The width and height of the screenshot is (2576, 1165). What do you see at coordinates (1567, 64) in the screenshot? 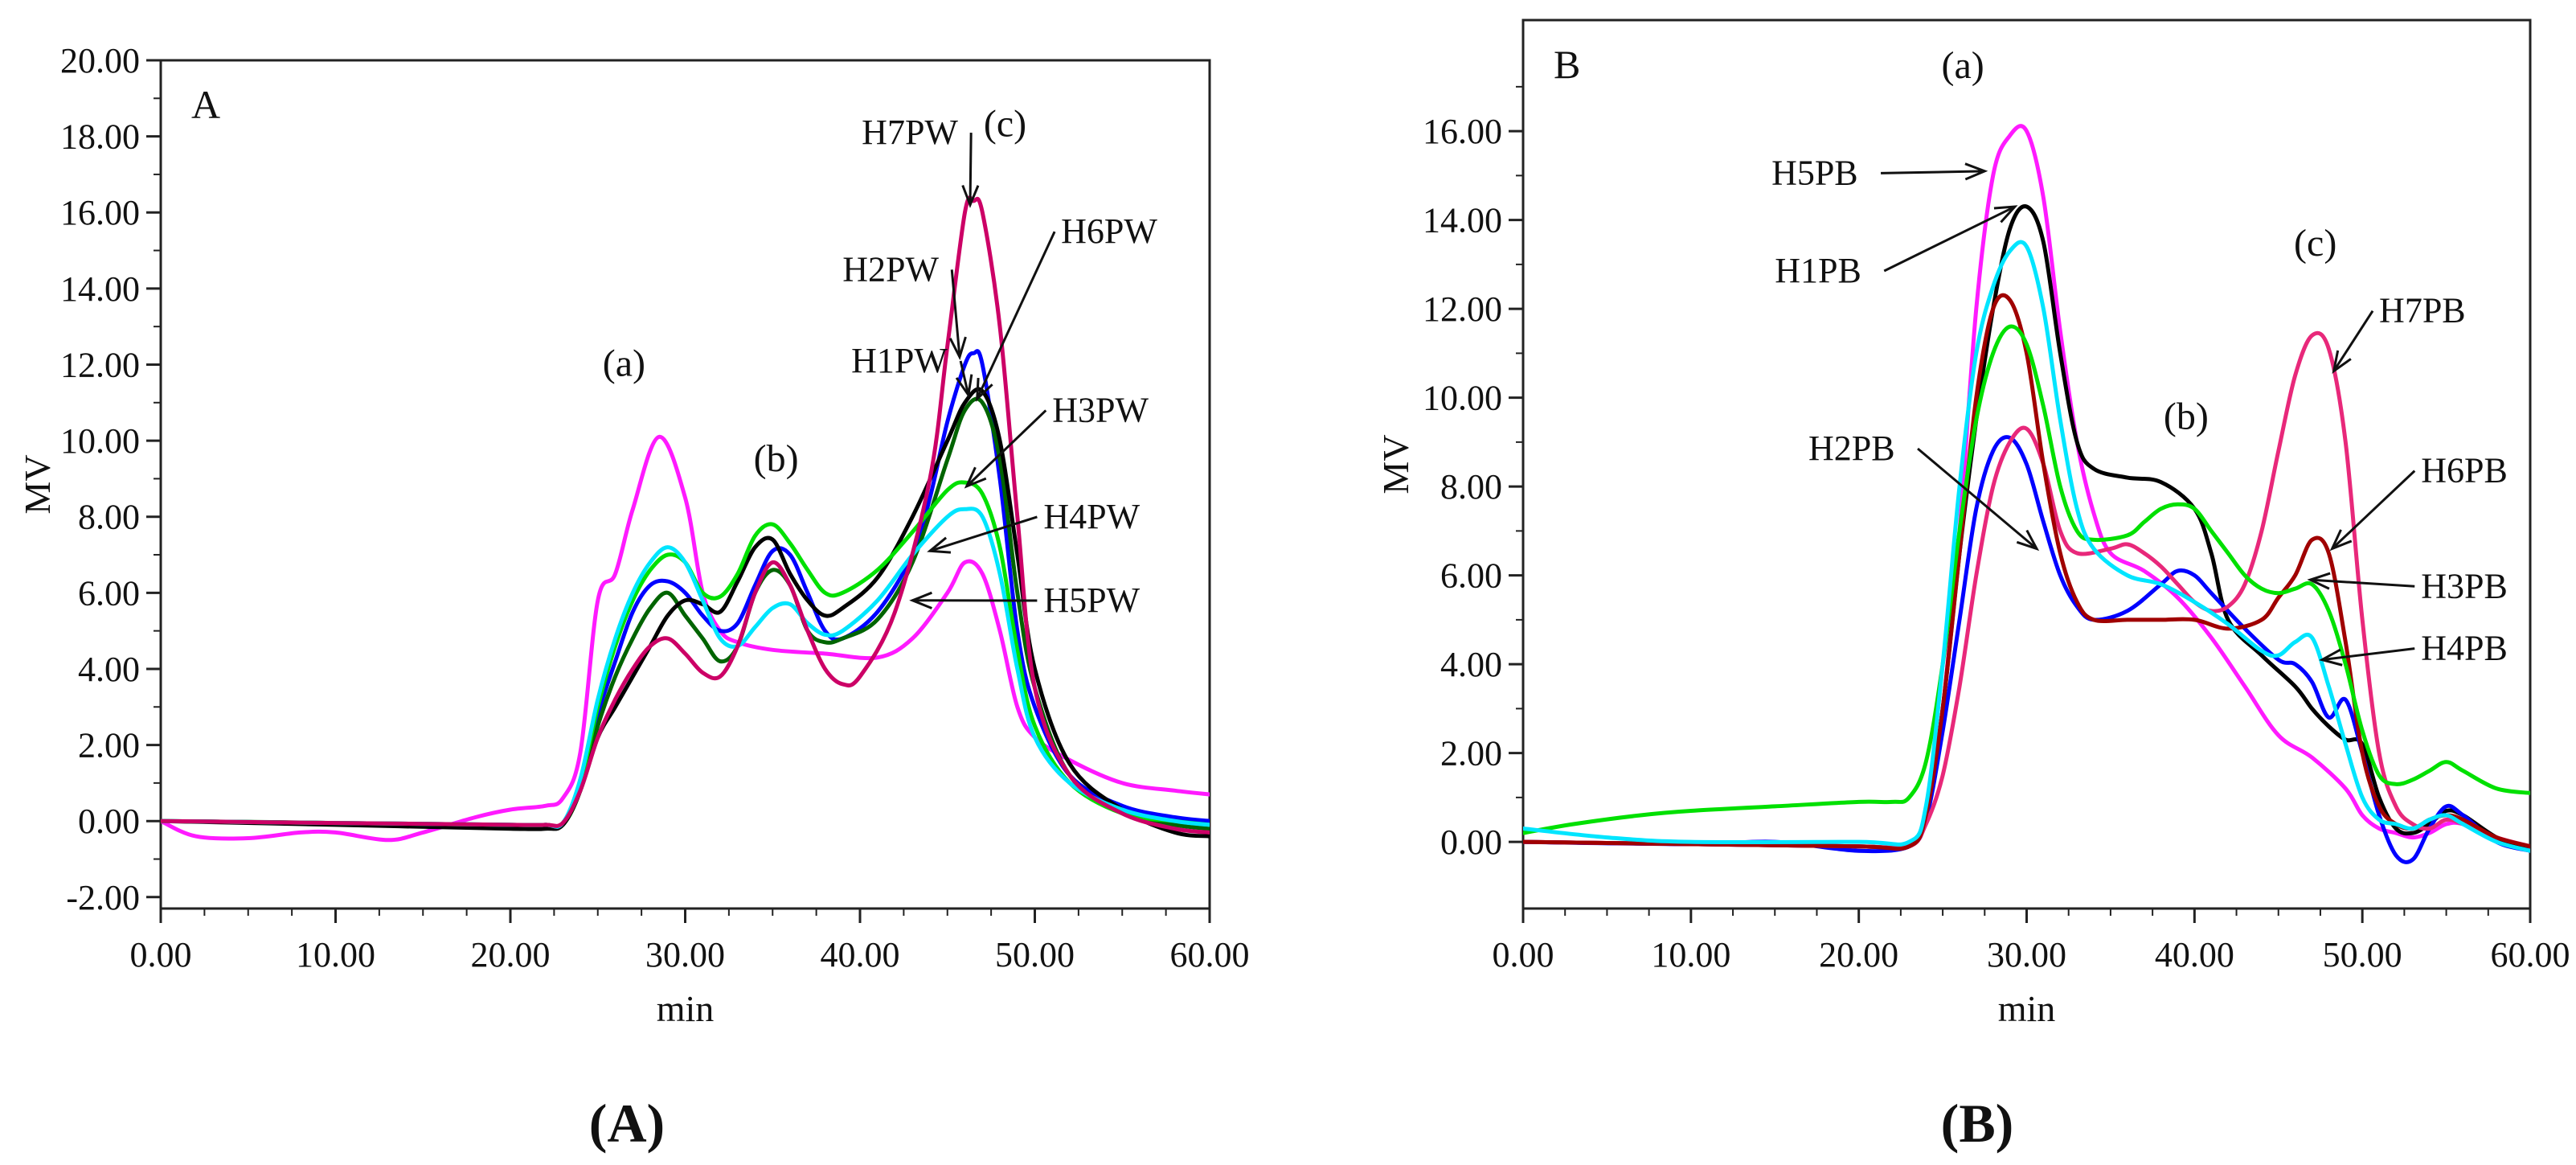
I see `panel-letter: B` at bounding box center [1567, 64].